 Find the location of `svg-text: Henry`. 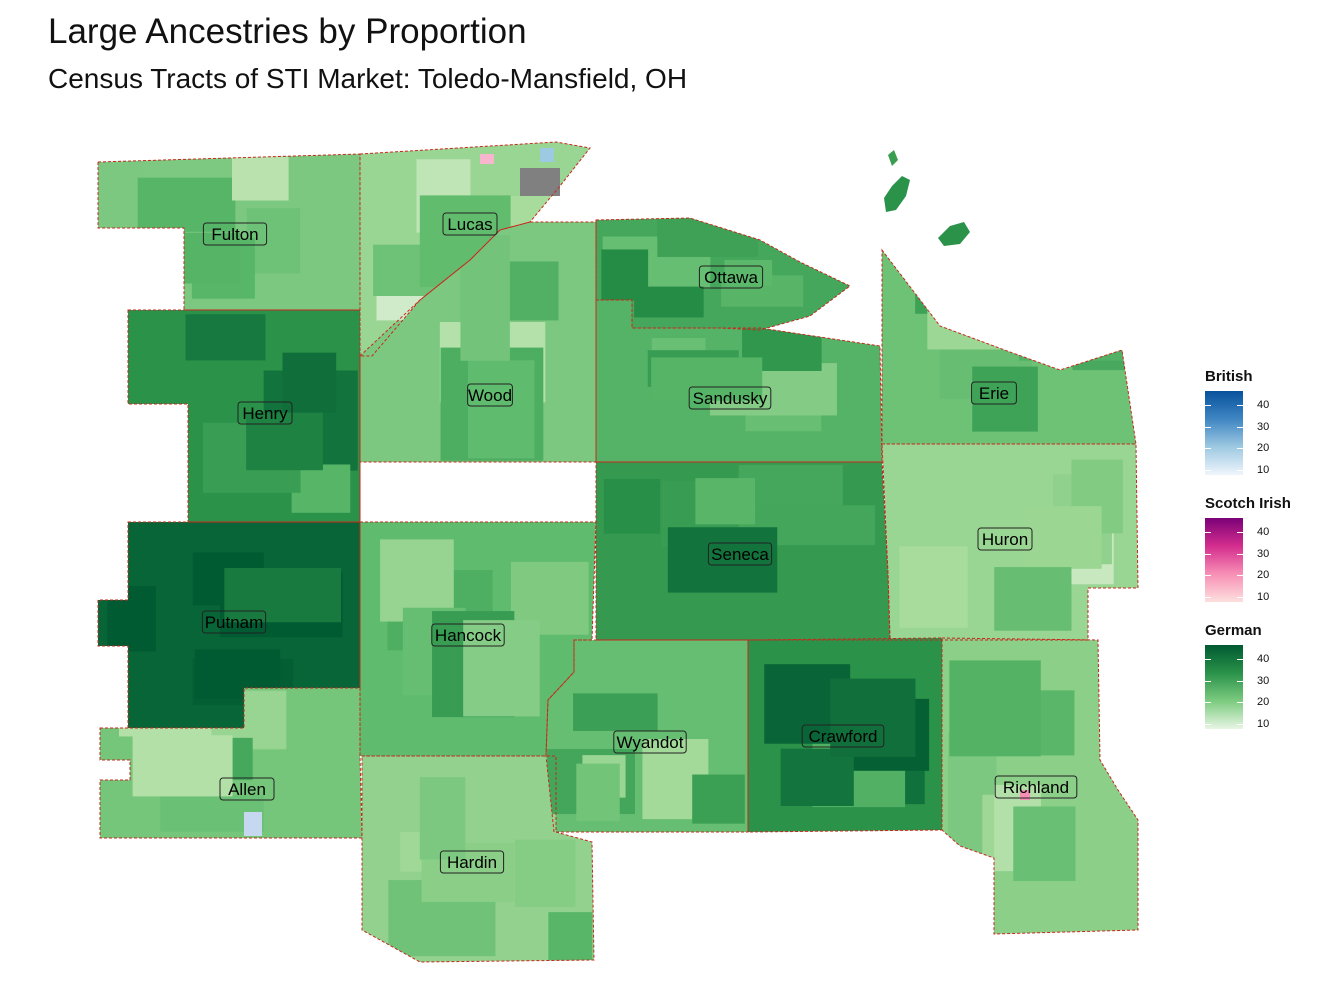

svg-text: Henry is located at coordinates (265, 413).